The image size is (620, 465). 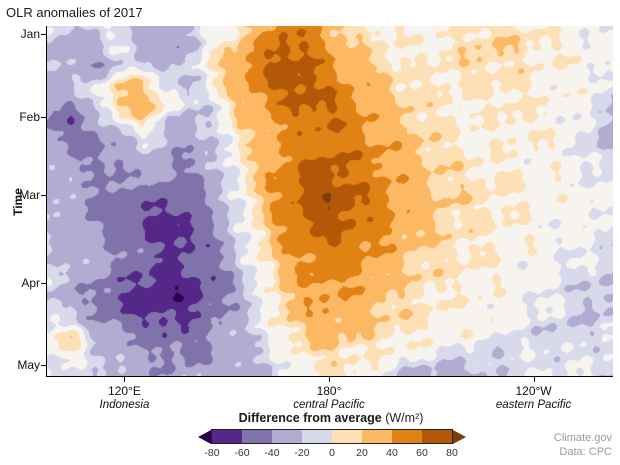 What do you see at coordinates (533, 405) in the screenshot?
I see `x-tick-sublabel: eastern Pacific` at bounding box center [533, 405].